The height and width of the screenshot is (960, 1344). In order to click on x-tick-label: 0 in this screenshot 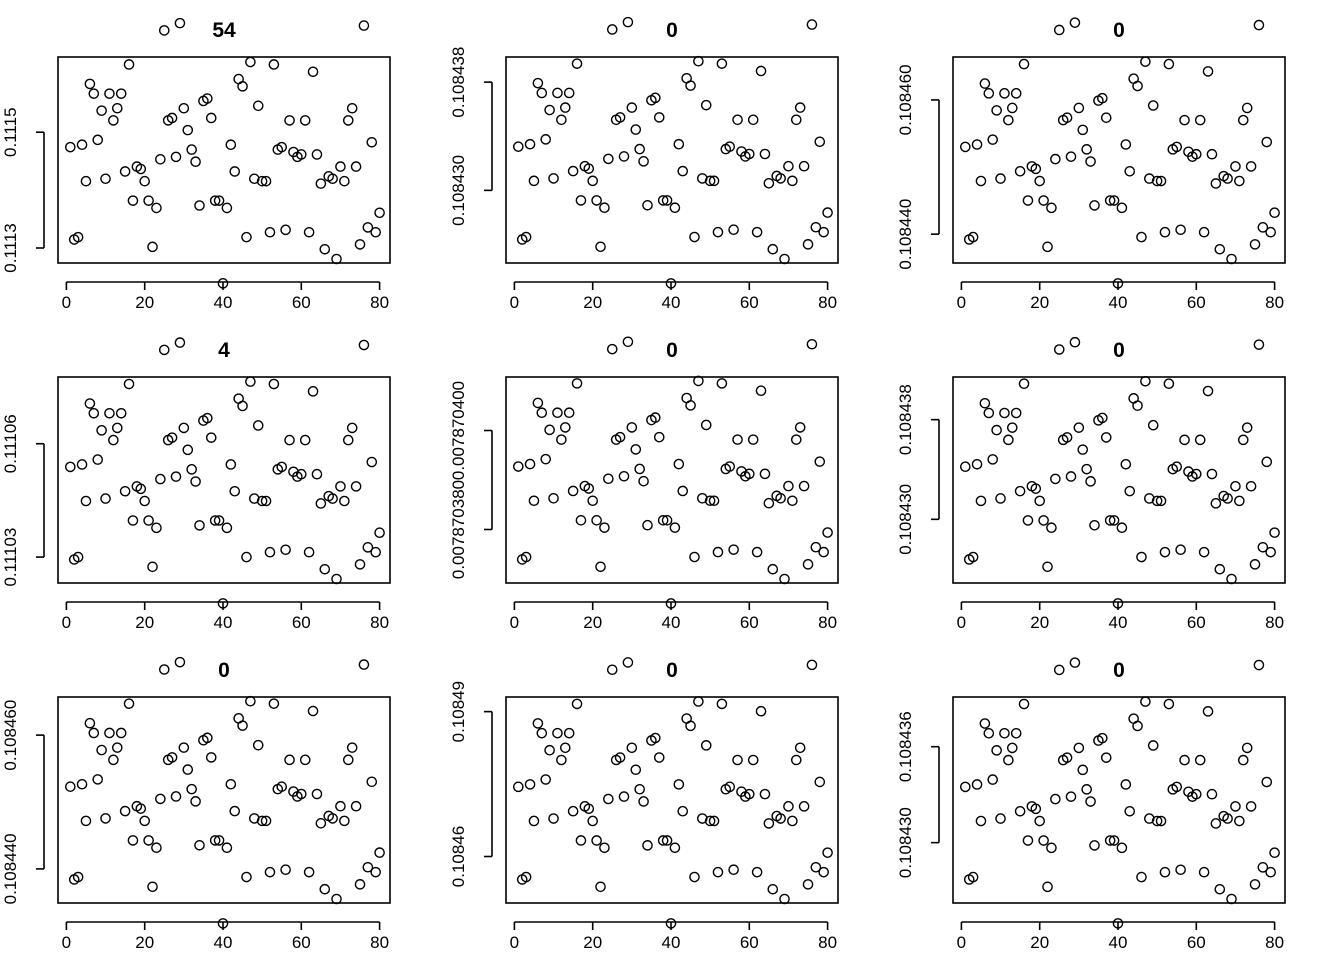, I will do `click(961, 302)`.